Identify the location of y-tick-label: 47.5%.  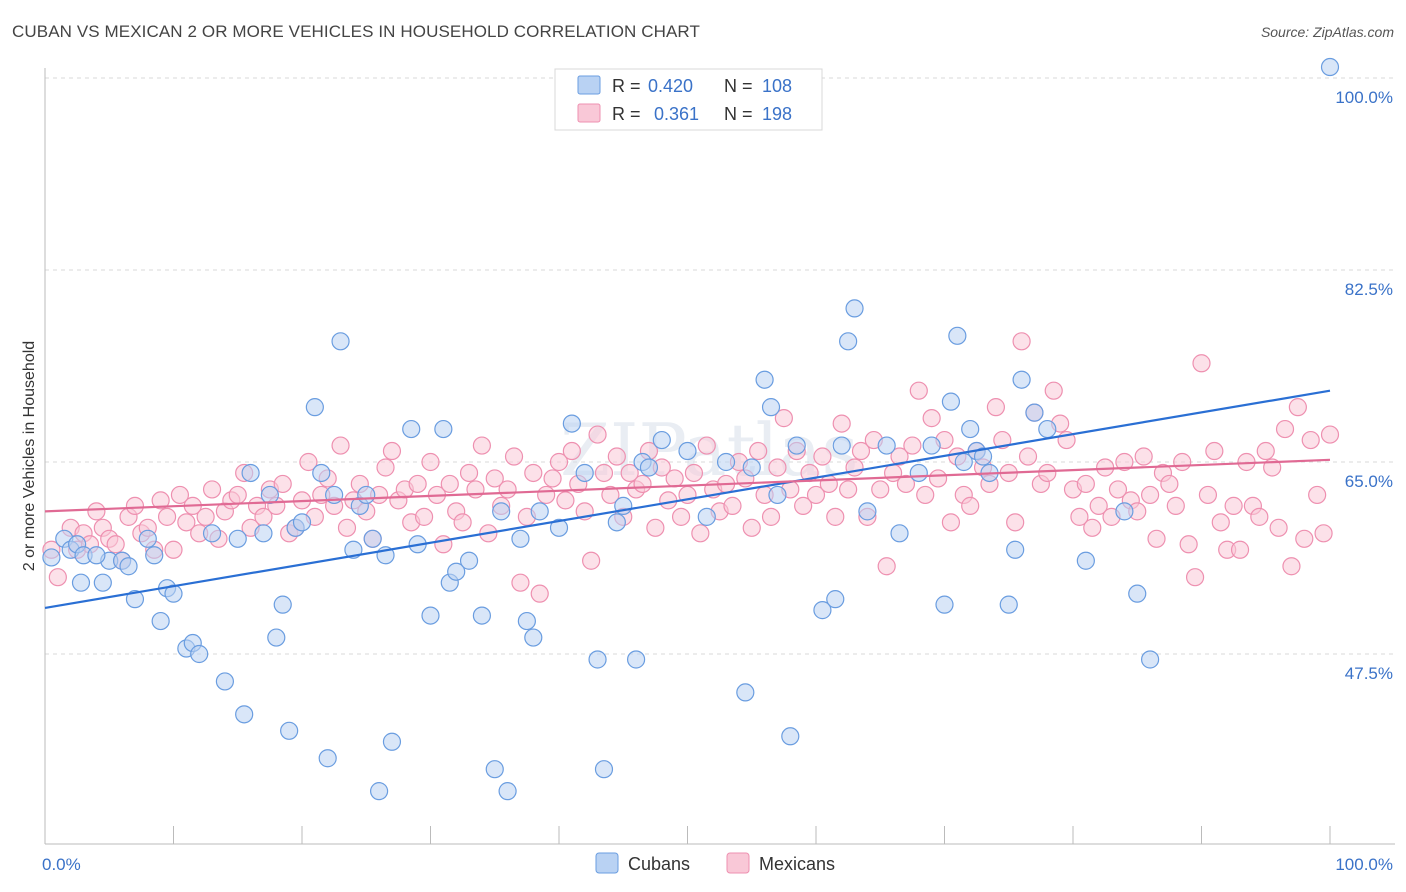
(1369, 673).